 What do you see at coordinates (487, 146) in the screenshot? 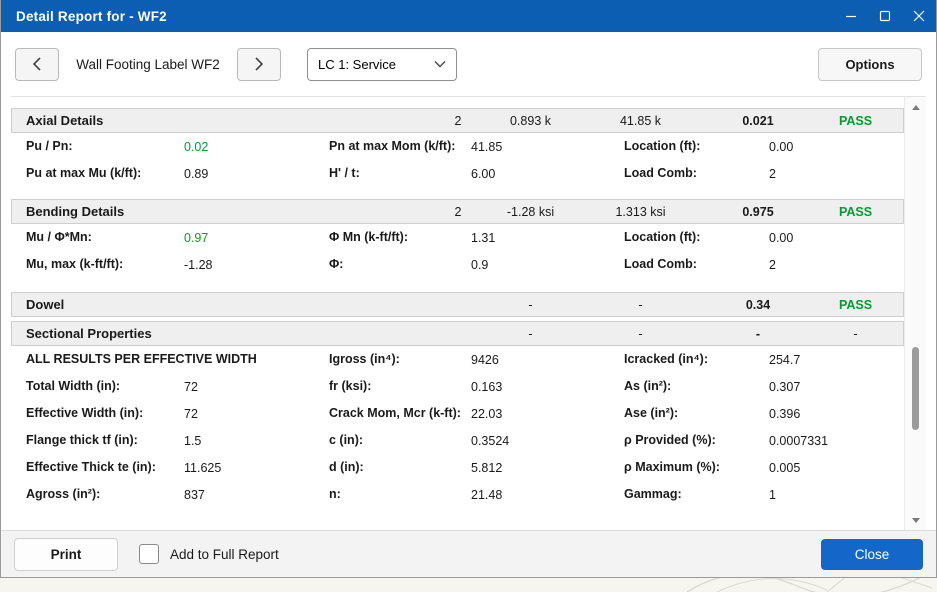
I see `field-value: 41.85` at bounding box center [487, 146].